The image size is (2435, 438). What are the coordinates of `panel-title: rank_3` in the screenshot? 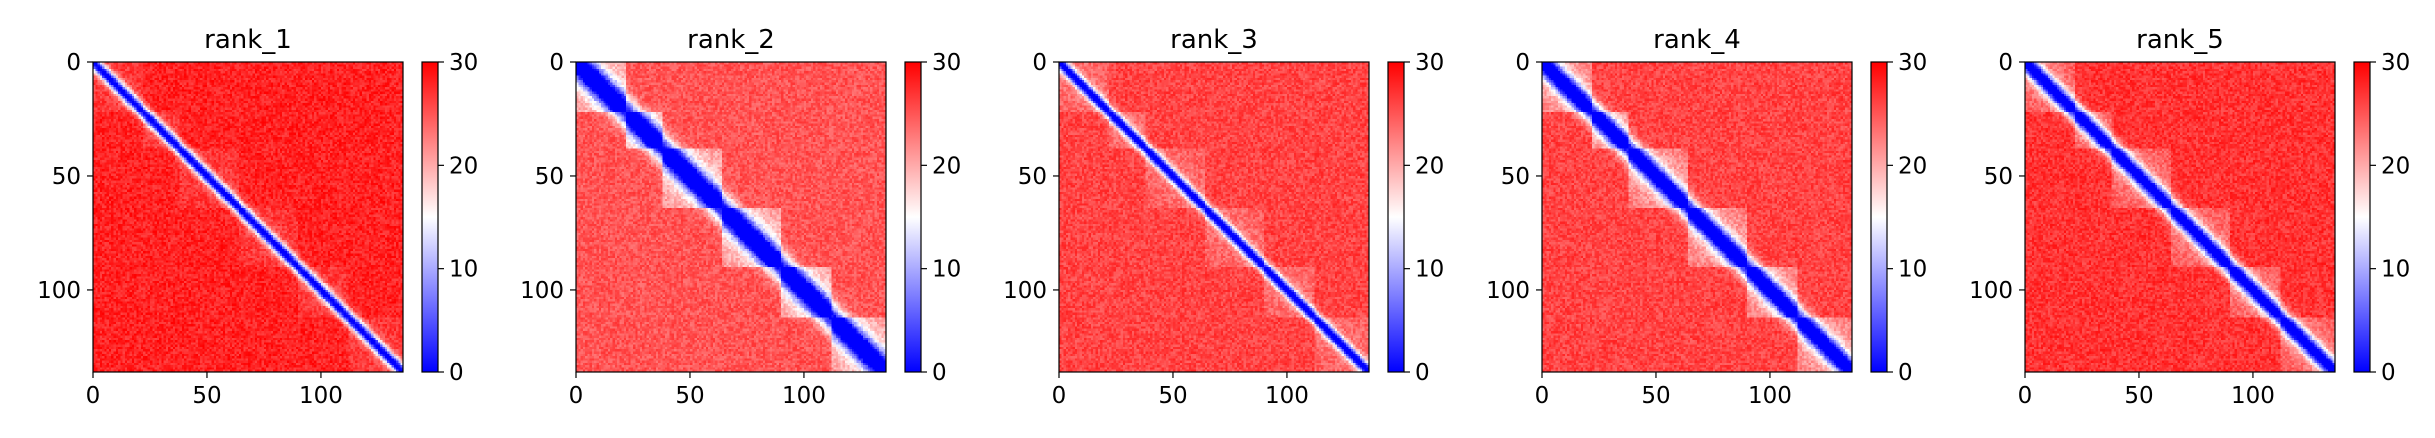 It's located at (1214, 40).